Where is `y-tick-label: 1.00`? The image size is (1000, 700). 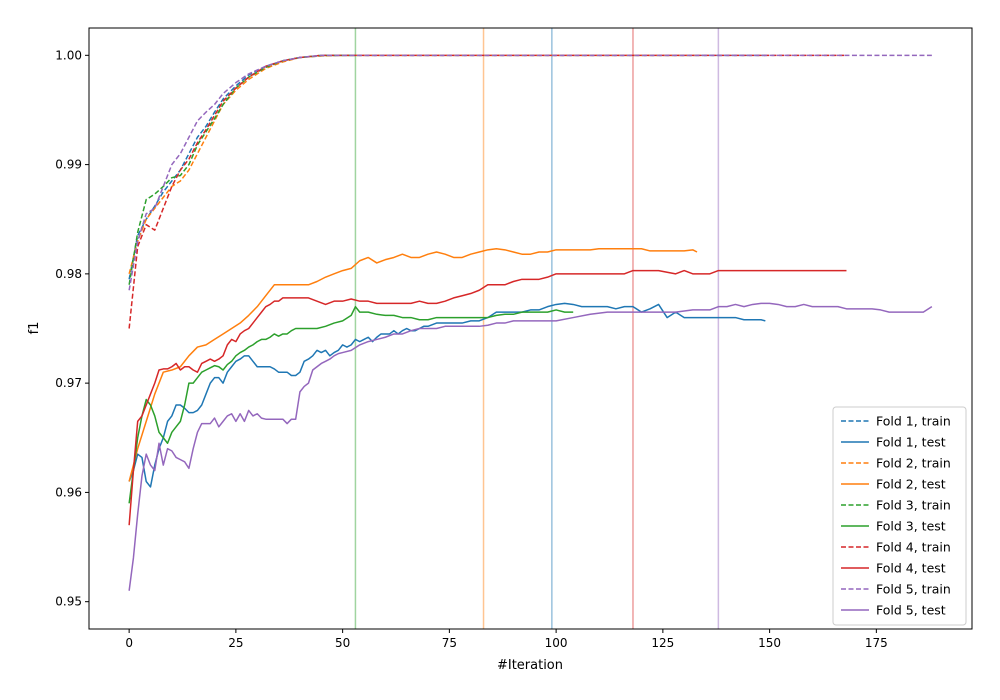
y-tick-label: 1.00 is located at coordinates (68, 55).